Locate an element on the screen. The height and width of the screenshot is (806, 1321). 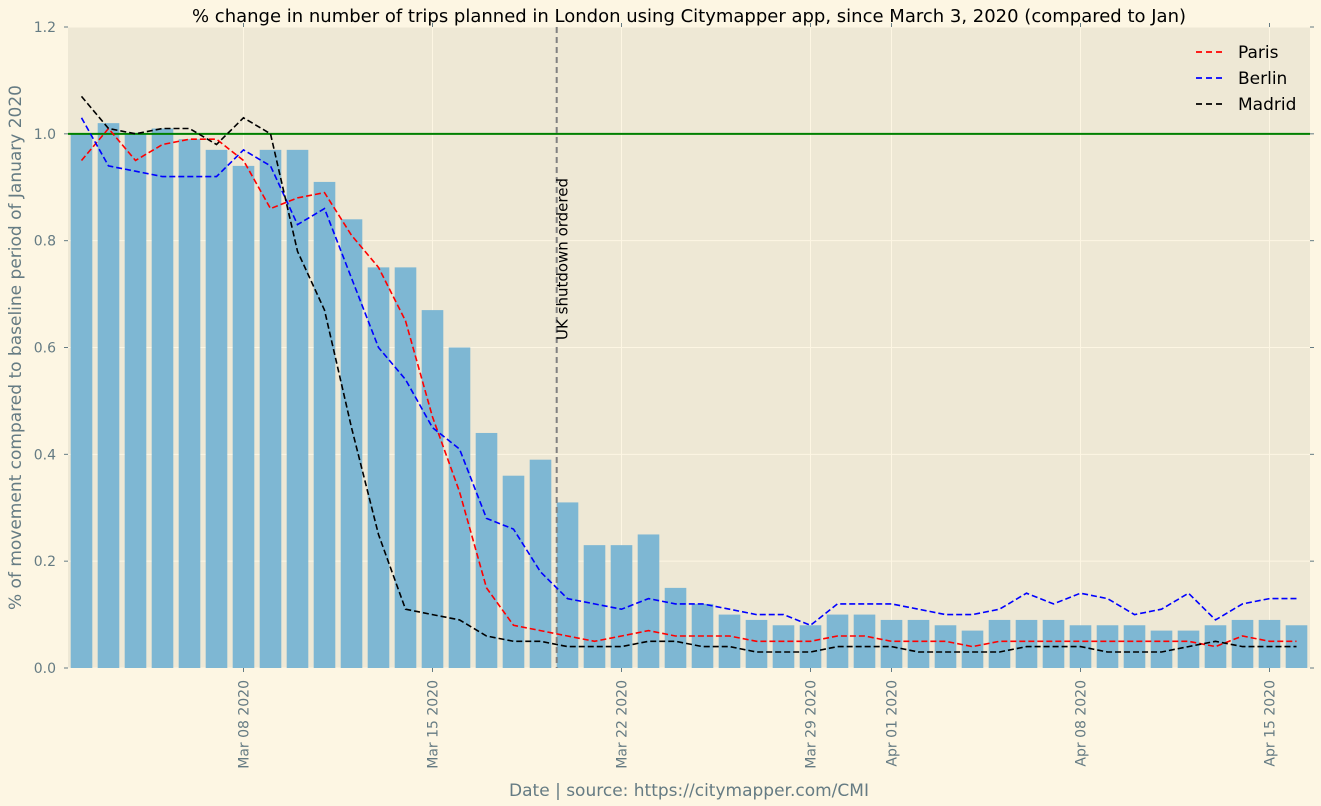
legend-label: Paris is located at coordinates (1258, 53).